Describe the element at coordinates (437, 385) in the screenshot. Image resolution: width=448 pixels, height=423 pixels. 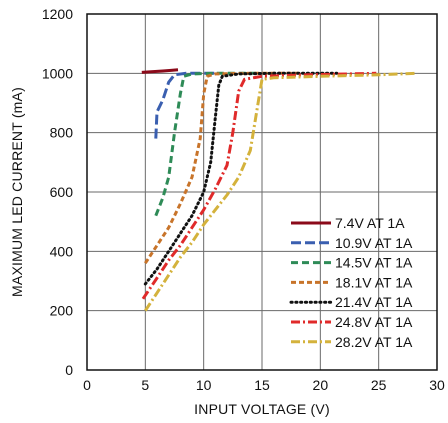
I see `x-tick-label: 30` at that location.